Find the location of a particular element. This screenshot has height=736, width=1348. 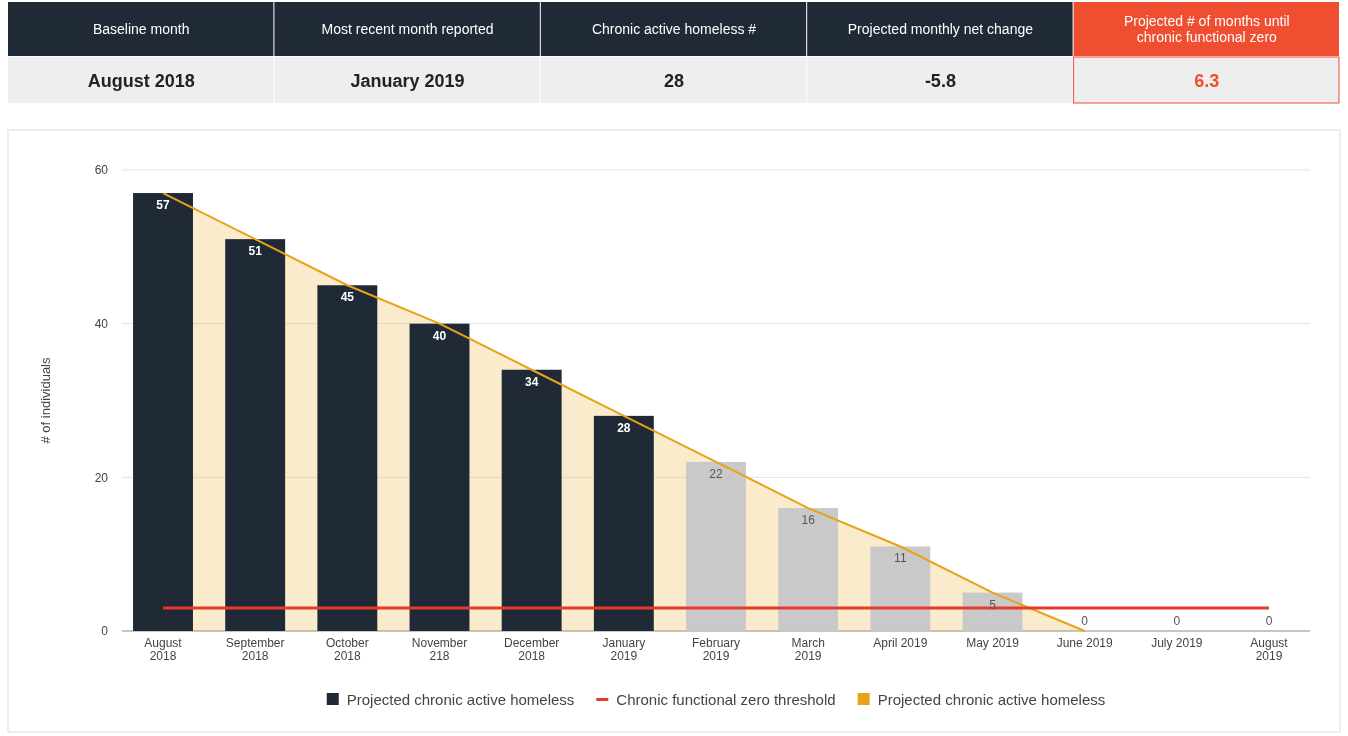

data-label: 57 is located at coordinates (163, 205).